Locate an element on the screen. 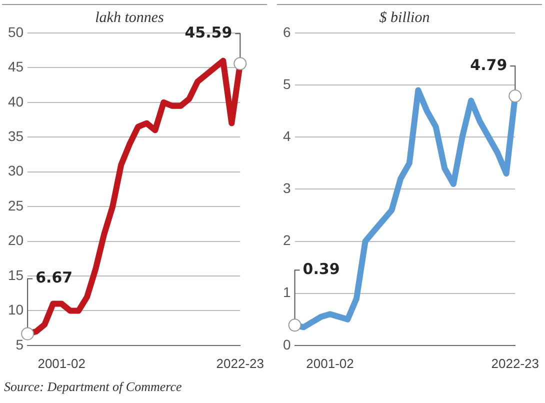 The width and height of the screenshot is (545, 403). y-tick-label: 35 is located at coordinates (16, 136).